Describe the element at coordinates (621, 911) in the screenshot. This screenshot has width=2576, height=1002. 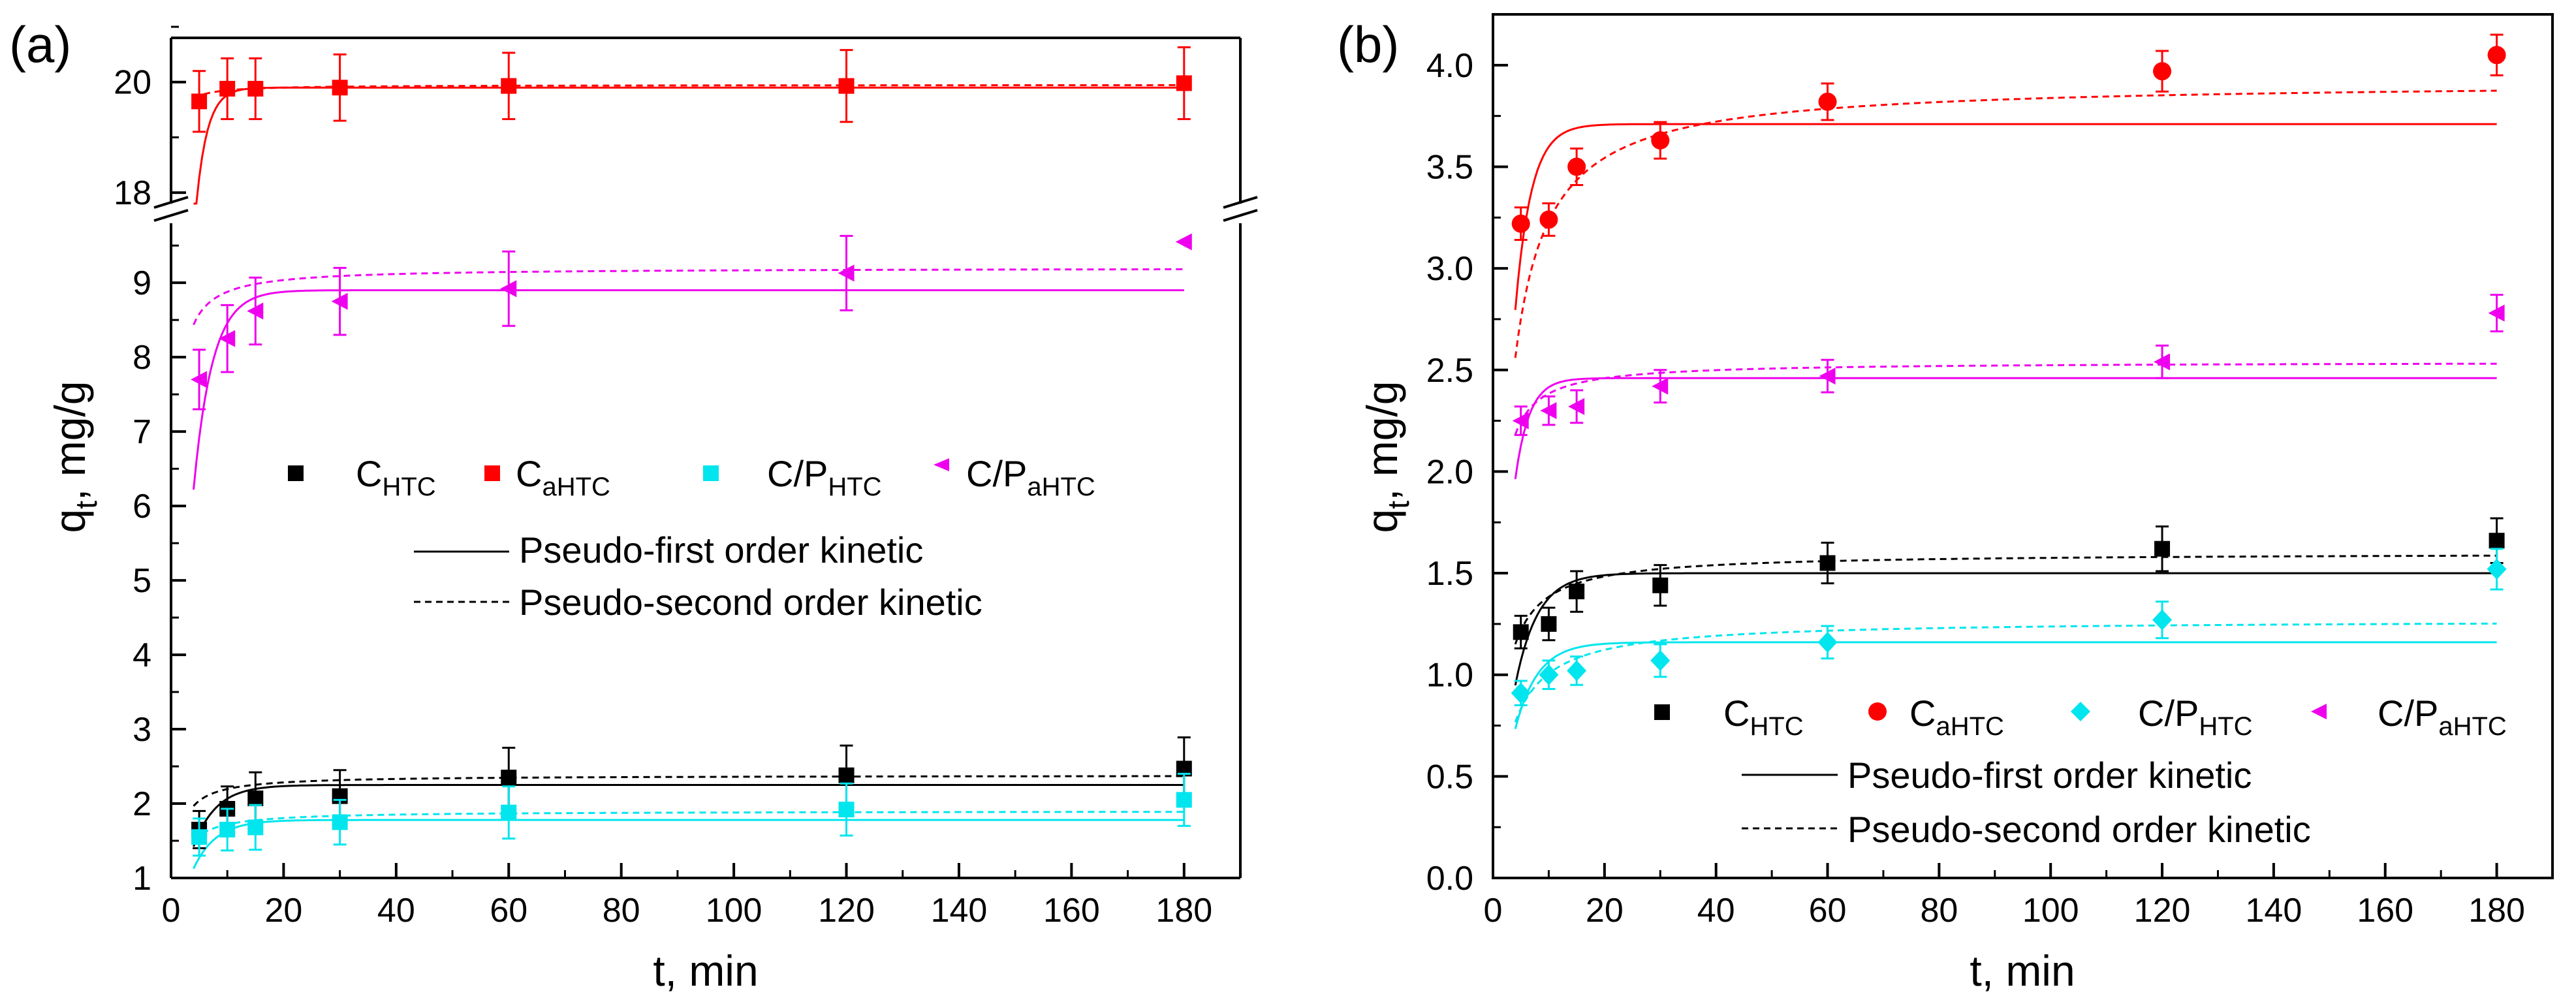
I see `panel-a-x-tick-label: 80` at that location.